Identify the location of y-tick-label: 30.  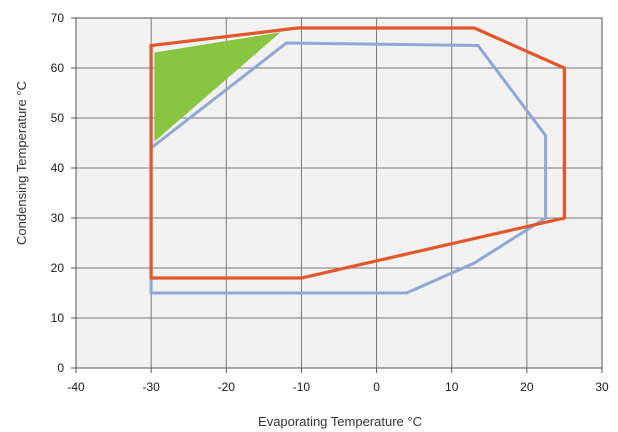
(58, 218).